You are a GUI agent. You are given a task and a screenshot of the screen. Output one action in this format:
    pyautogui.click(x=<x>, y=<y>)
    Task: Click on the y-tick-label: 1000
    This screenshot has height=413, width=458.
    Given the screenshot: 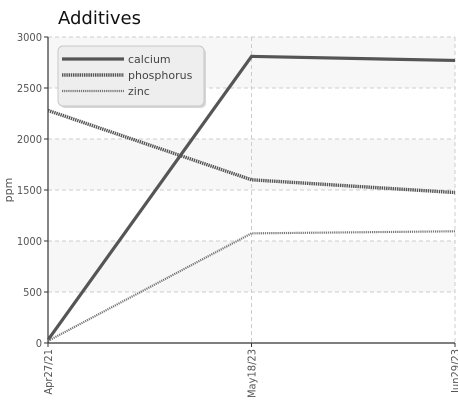 What is the action you would take?
    pyautogui.click(x=29, y=241)
    